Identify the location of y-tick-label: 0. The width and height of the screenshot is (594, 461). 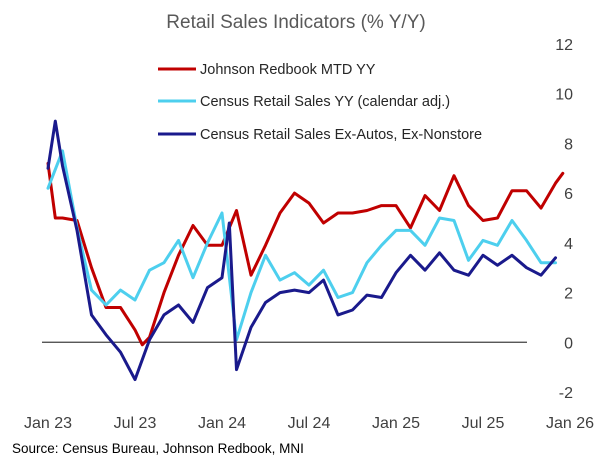
(568, 343).